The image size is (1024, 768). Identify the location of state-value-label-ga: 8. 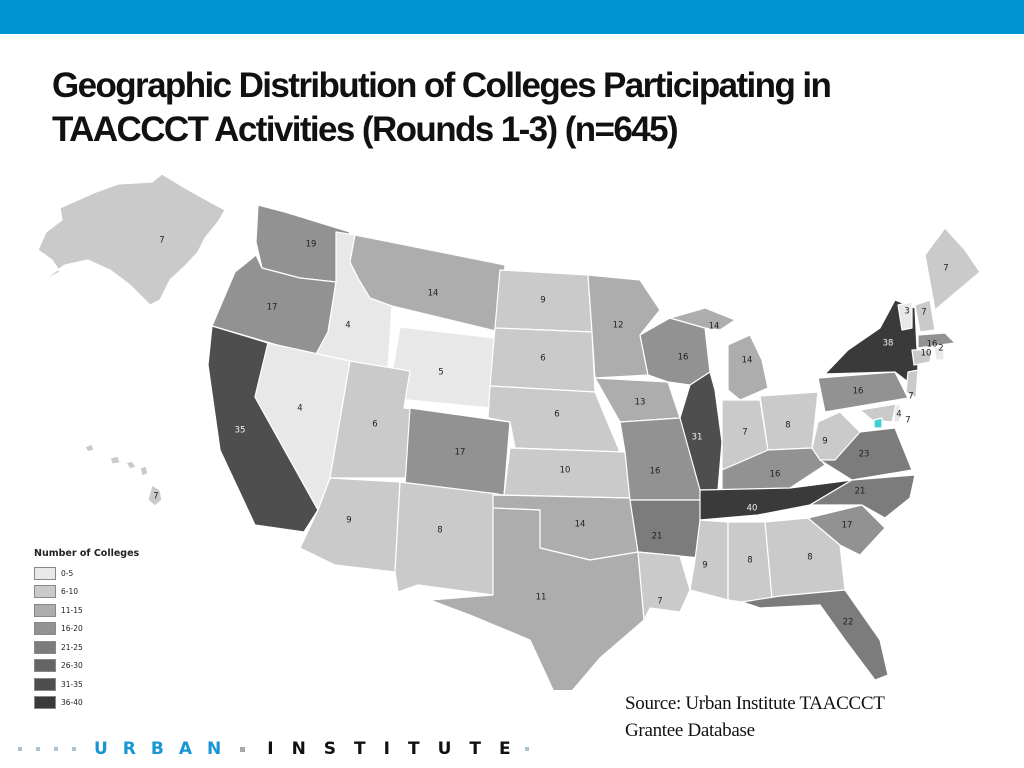
(809, 558).